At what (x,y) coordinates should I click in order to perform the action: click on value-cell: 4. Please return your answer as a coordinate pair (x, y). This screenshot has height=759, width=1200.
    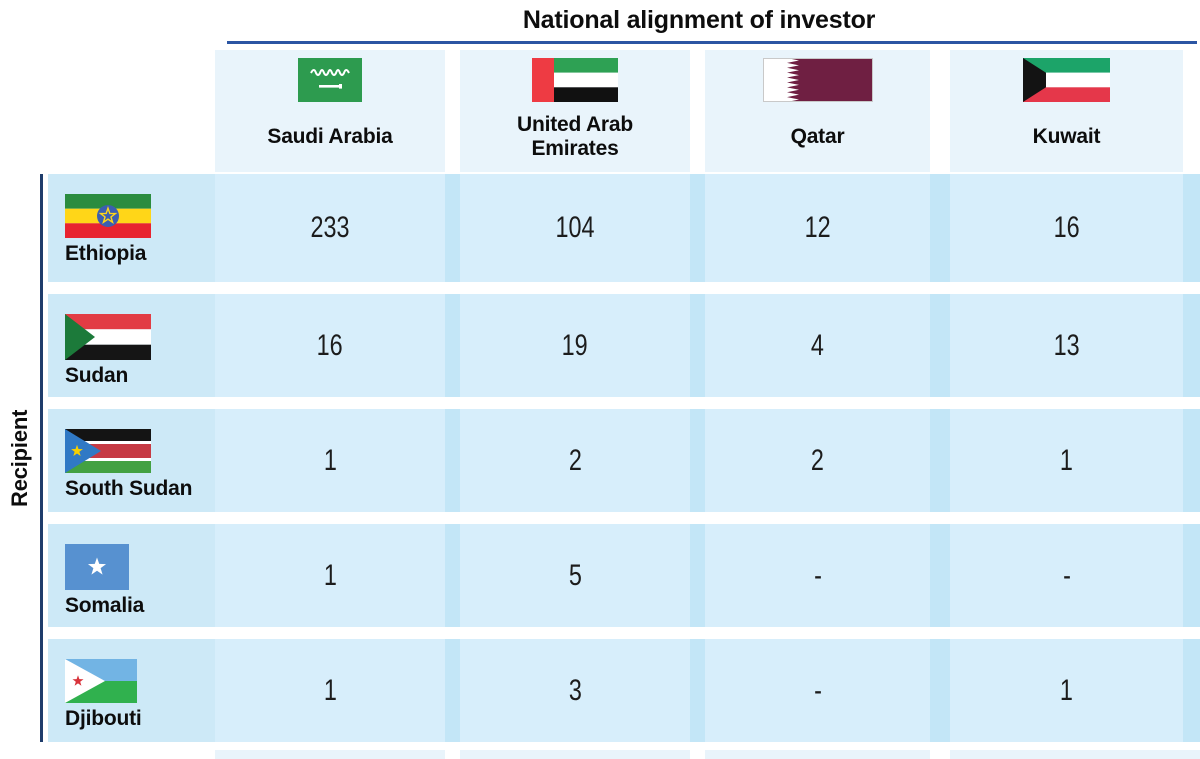
    Looking at the image, I should click on (817, 345).